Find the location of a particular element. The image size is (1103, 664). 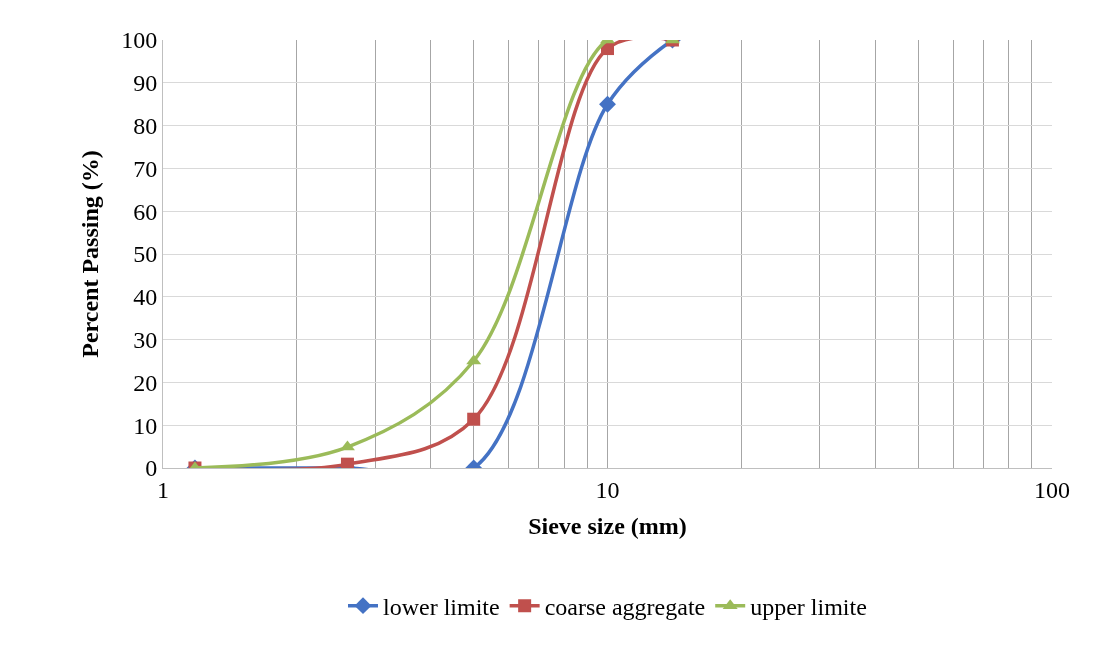

x-tick-label: 1 is located at coordinates (163, 489).